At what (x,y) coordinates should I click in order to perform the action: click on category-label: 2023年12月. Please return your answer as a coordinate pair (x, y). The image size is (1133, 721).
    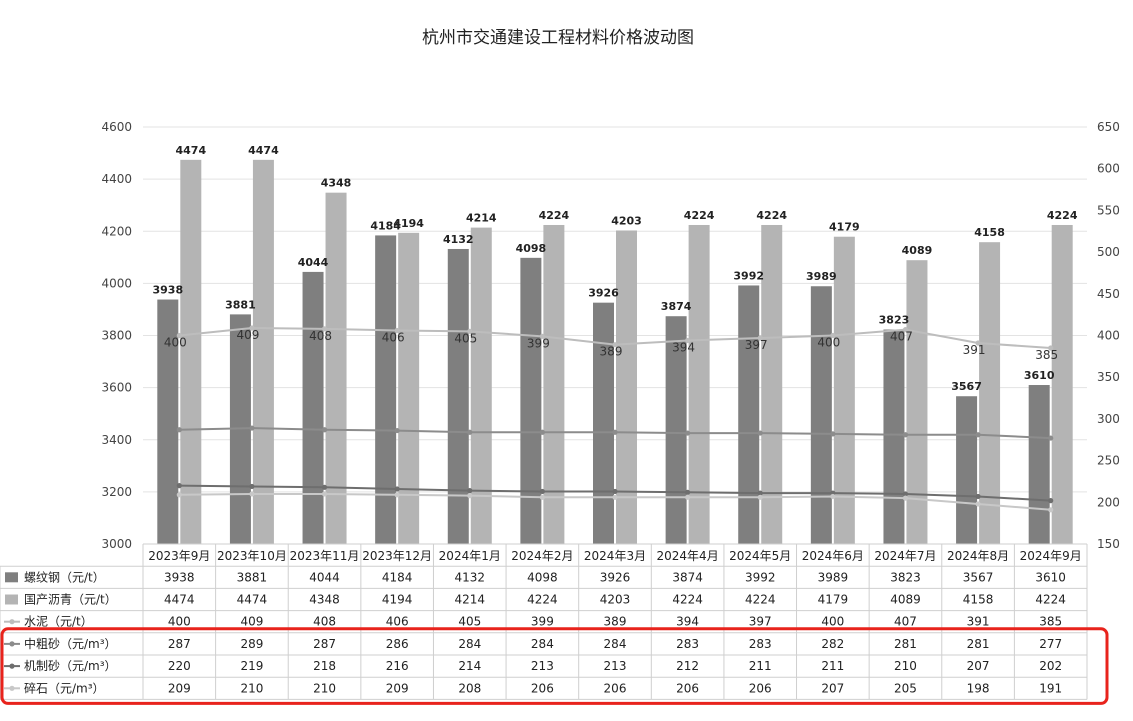
    Looking at the image, I should click on (397, 556).